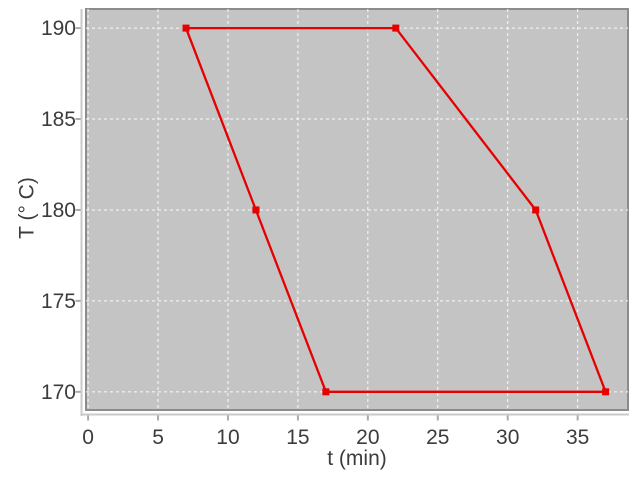  Describe the element at coordinates (507, 437) in the screenshot. I see `x-tick-label: 30` at that location.